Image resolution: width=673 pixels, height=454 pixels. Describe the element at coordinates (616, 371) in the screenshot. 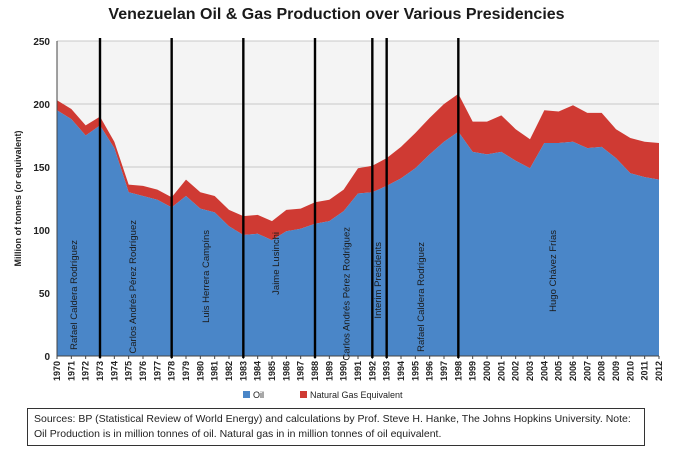

I see `x-tick-label: 2009` at that location.